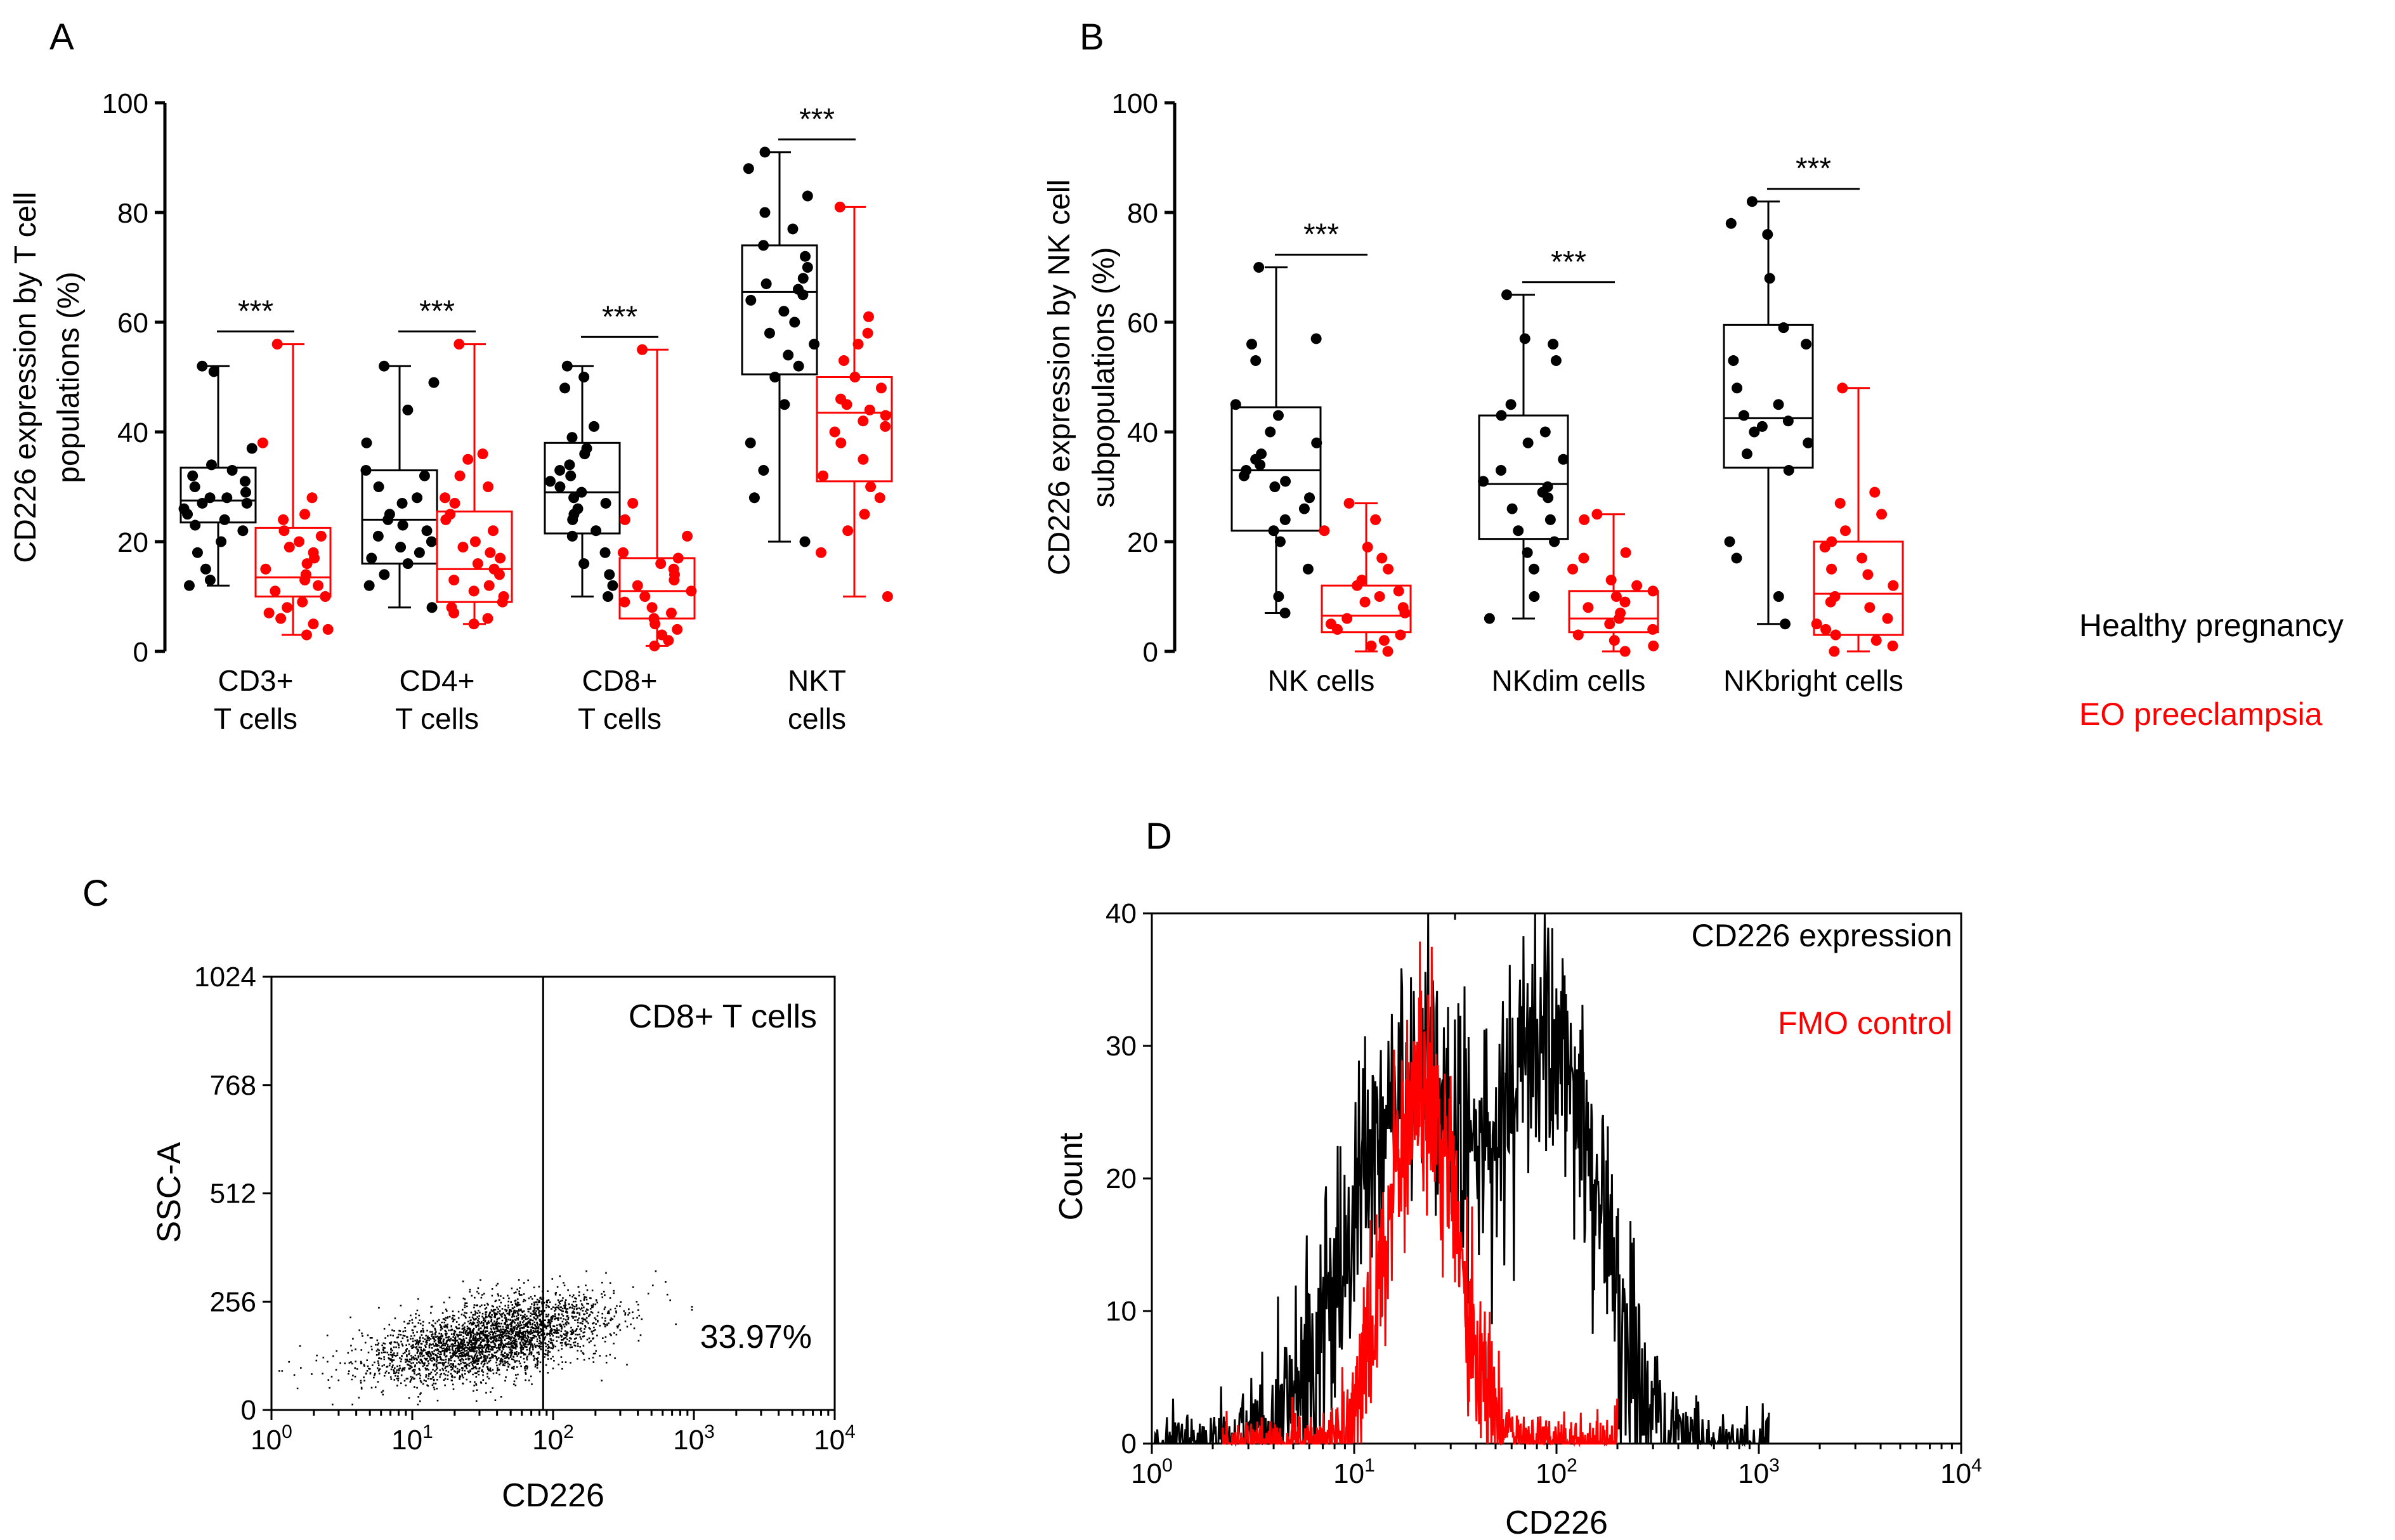 The image size is (2395, 1540). I want to click on x-tick-label: 10⁴, so click(835, 1438).